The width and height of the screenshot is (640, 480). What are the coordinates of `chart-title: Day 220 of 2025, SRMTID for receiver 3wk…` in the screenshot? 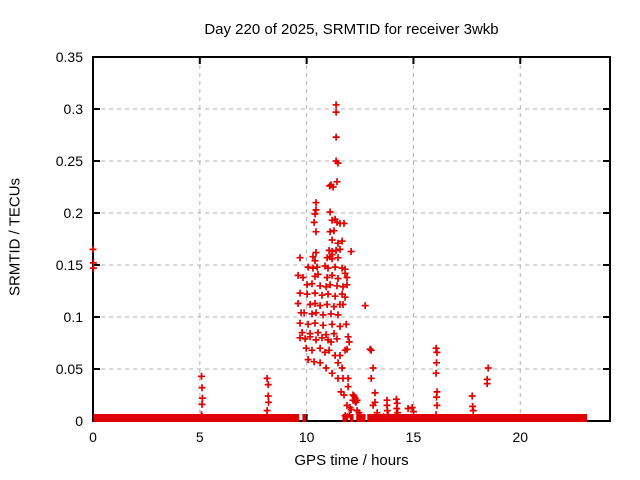 It's located at (351, 29).